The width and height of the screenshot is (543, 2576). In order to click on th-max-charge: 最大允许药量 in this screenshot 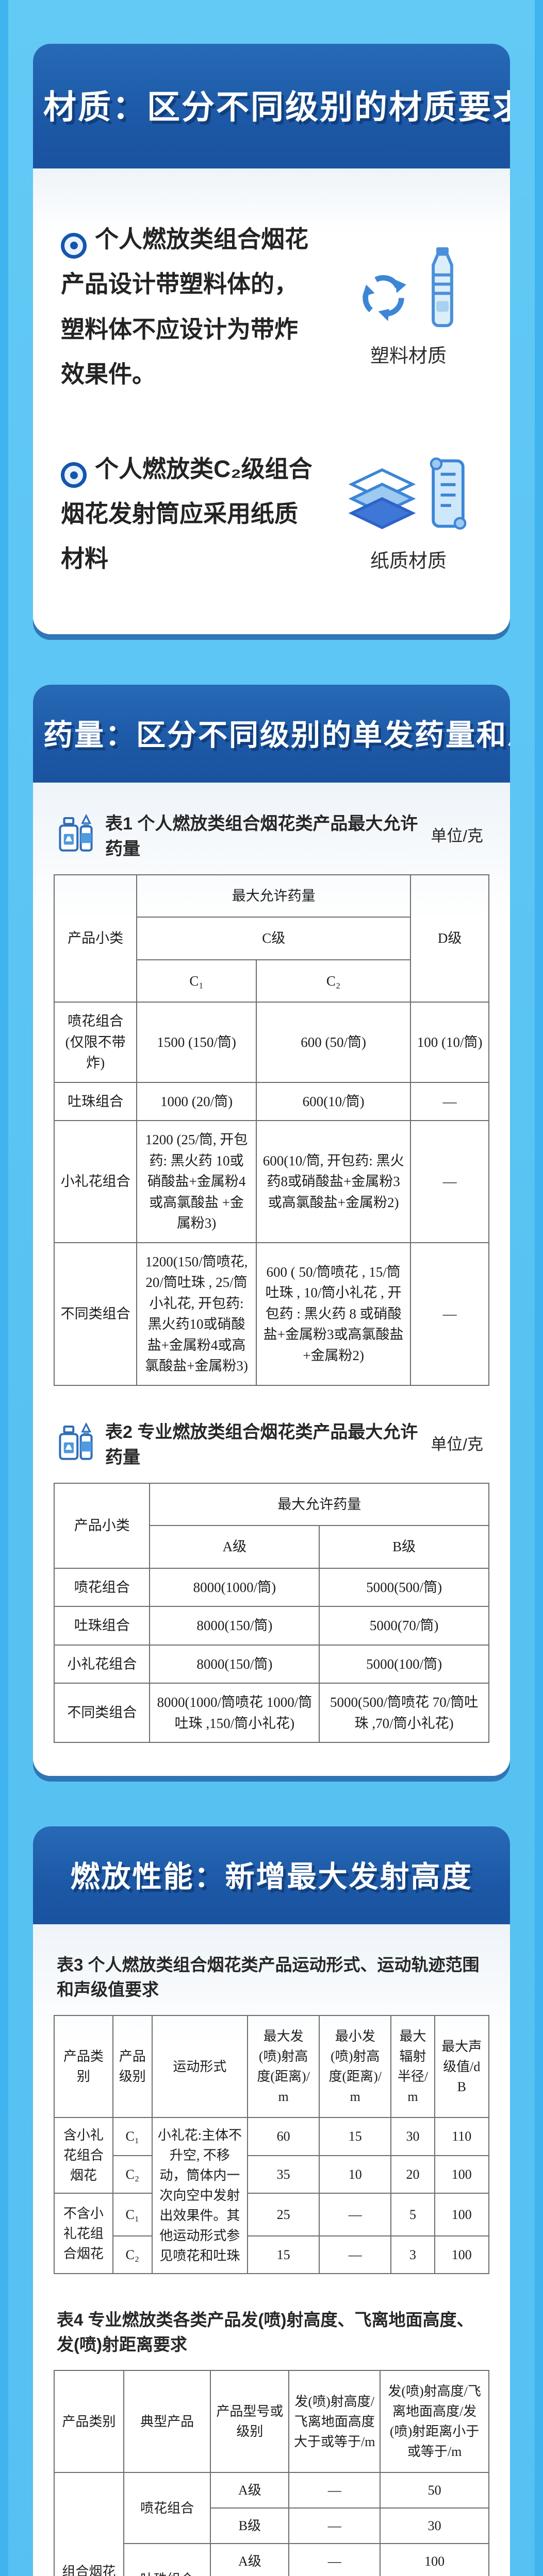, I will do `click(274, 896)`.